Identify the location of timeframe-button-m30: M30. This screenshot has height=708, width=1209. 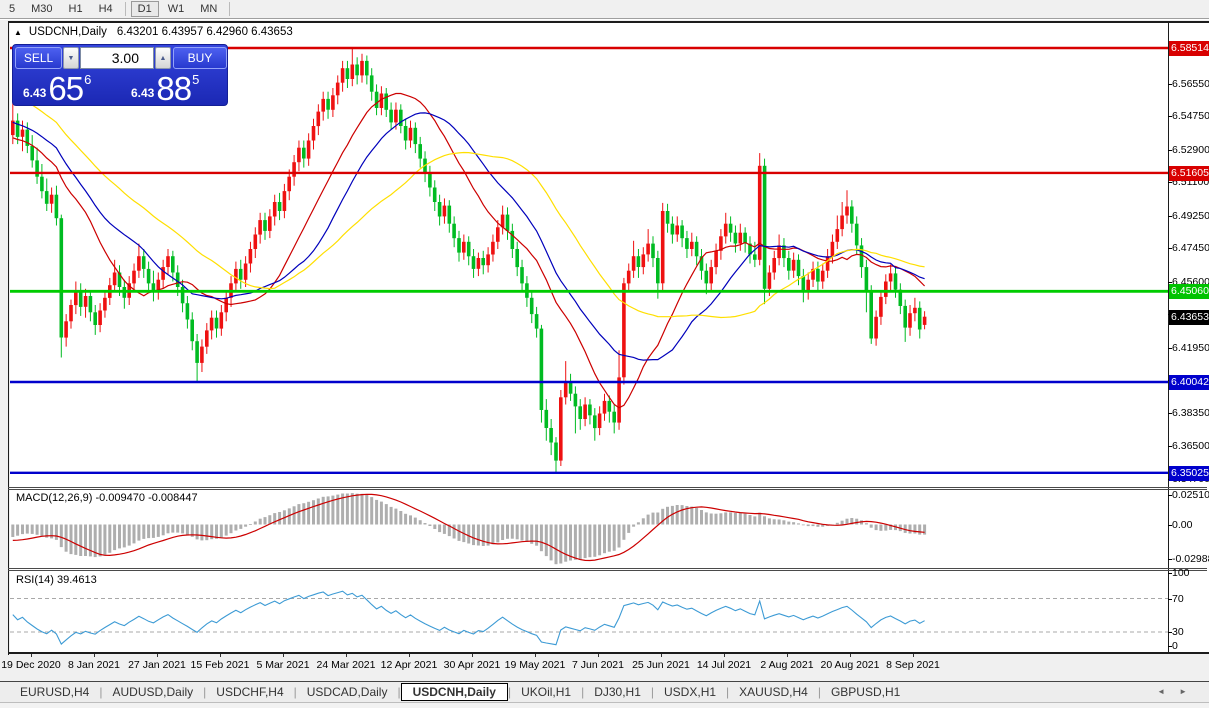
(42, 9).